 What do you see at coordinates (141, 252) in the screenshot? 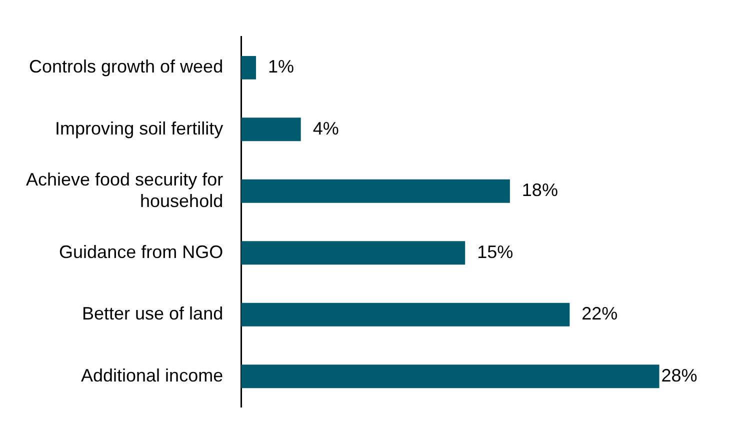
I see `y-tick-label: Guidance from NGO` at bounding box center [141, 252].